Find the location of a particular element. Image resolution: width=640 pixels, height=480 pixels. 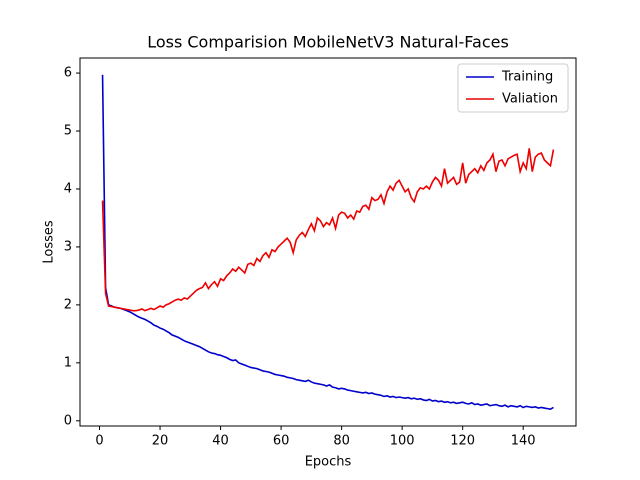

y-tick-label: 0 is located at coordinates (68, 420).